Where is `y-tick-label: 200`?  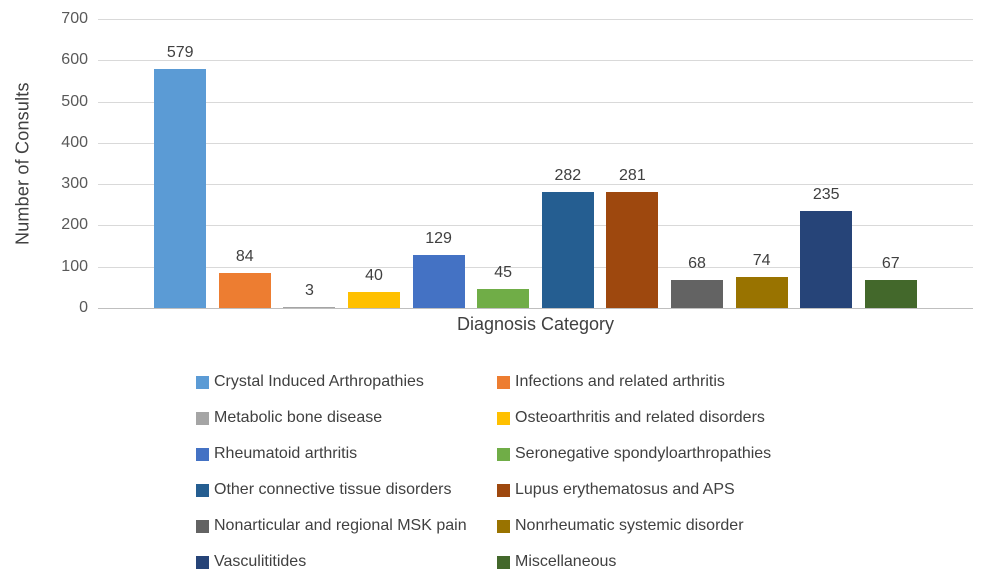
y-tick-label: 200 is located at coordinates (74, 225).